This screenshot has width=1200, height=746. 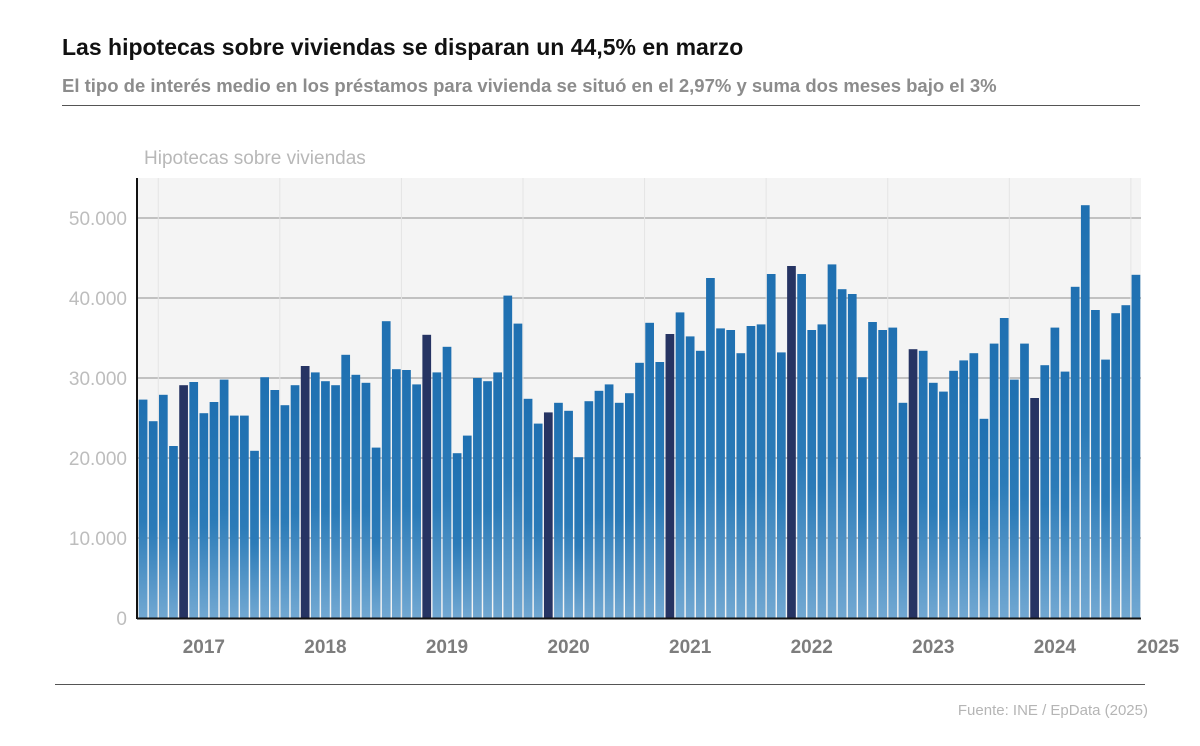 What do you see at coordinates (98, 459) in the screenshot?
I see `y-tick-label: 20.000` at bounding box center [98, 459].